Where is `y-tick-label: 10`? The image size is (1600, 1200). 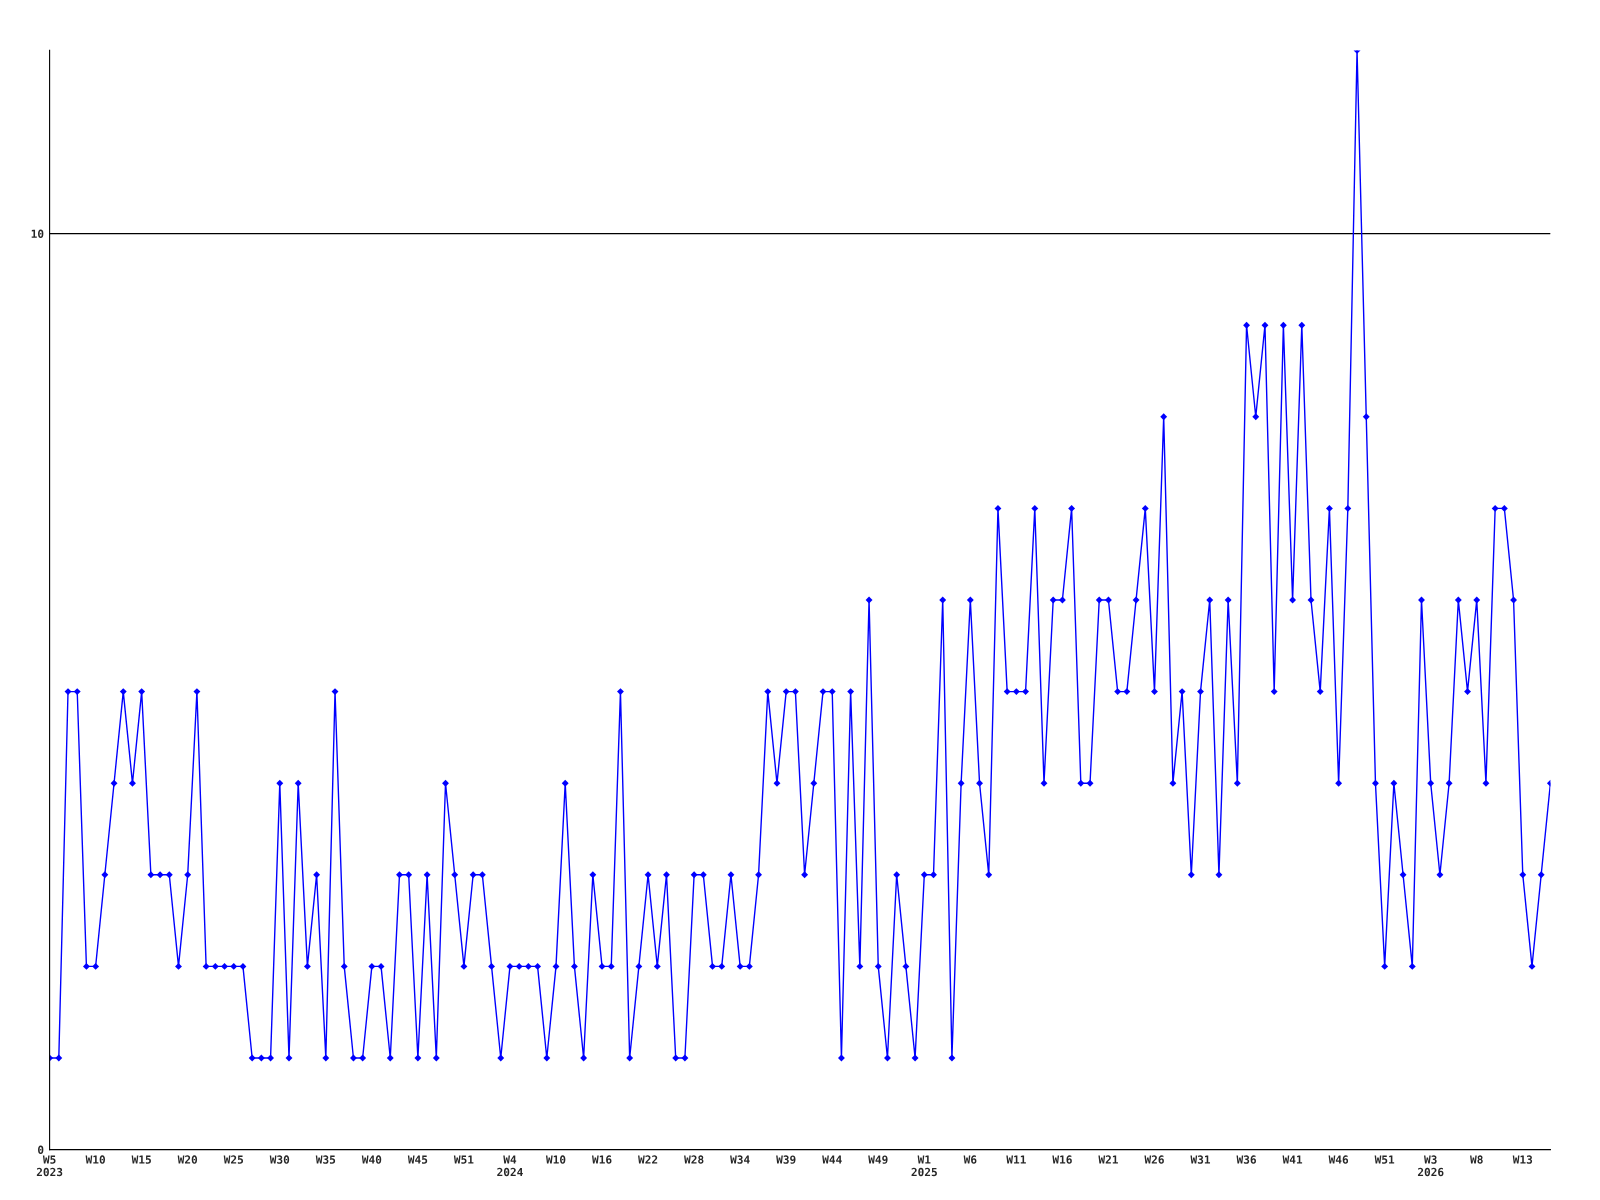
y-tick-label: 10 is located at coordinates (37, 233).